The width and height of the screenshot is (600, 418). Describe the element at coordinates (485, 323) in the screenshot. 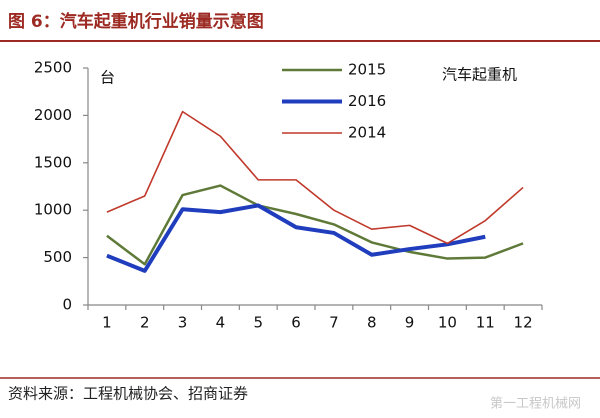

I see `x-tick-label: 11` at that location.